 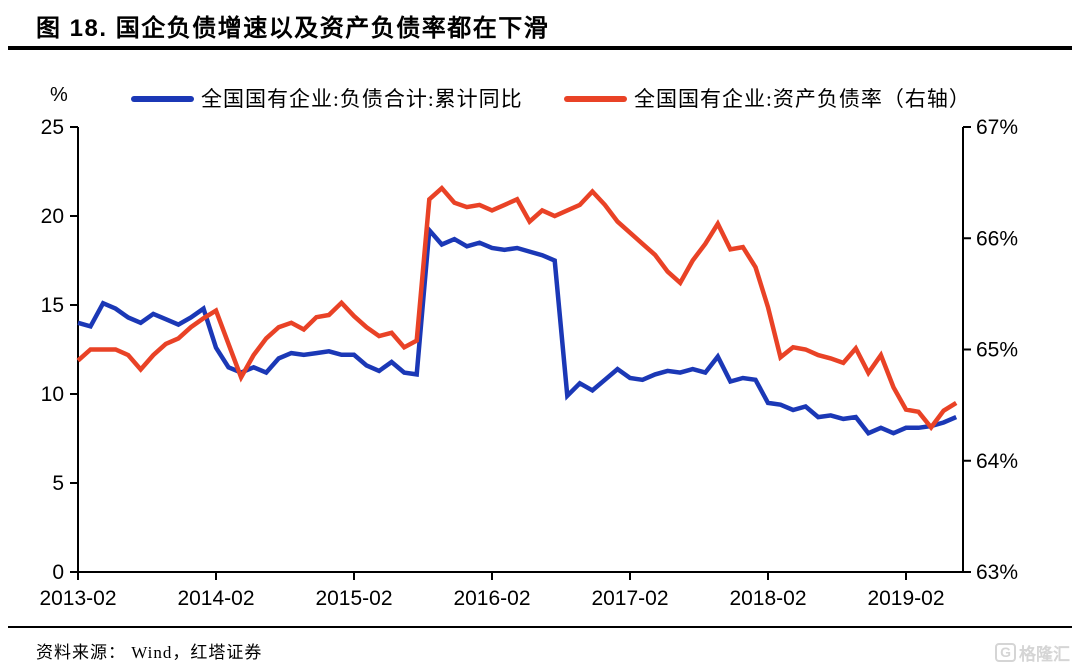 What do you see at coordinates (353, 598) in the screenshot?
I see `x-tick-label: 2015-02` at bounding box center [353, 598].